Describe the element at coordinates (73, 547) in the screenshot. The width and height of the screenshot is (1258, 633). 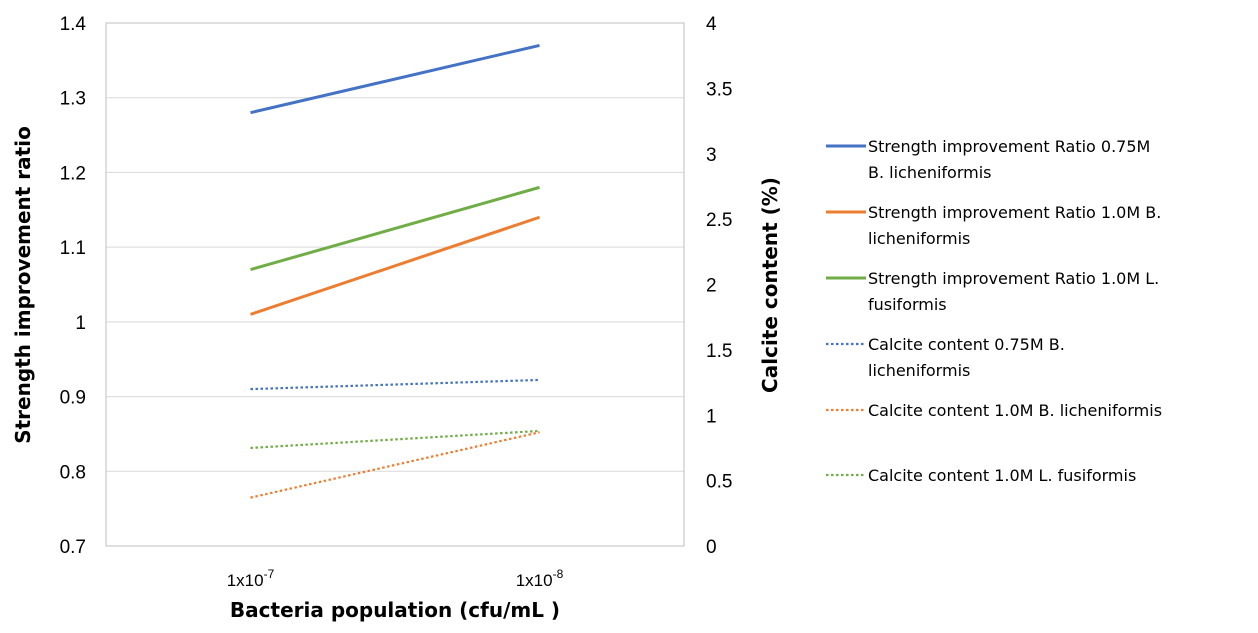
I see `y-tick-label: 0.7` at that location.